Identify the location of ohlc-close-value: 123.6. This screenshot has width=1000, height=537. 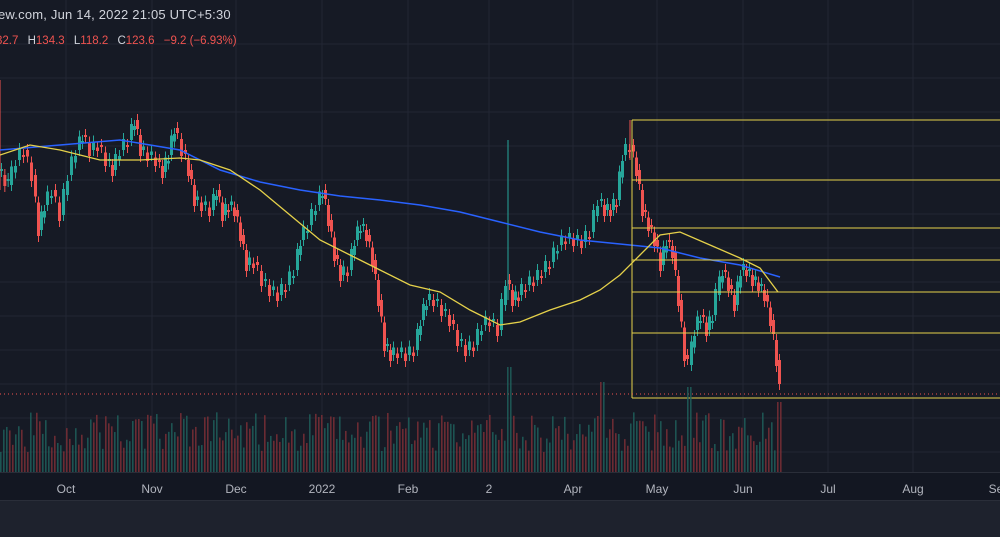
(140, 41).